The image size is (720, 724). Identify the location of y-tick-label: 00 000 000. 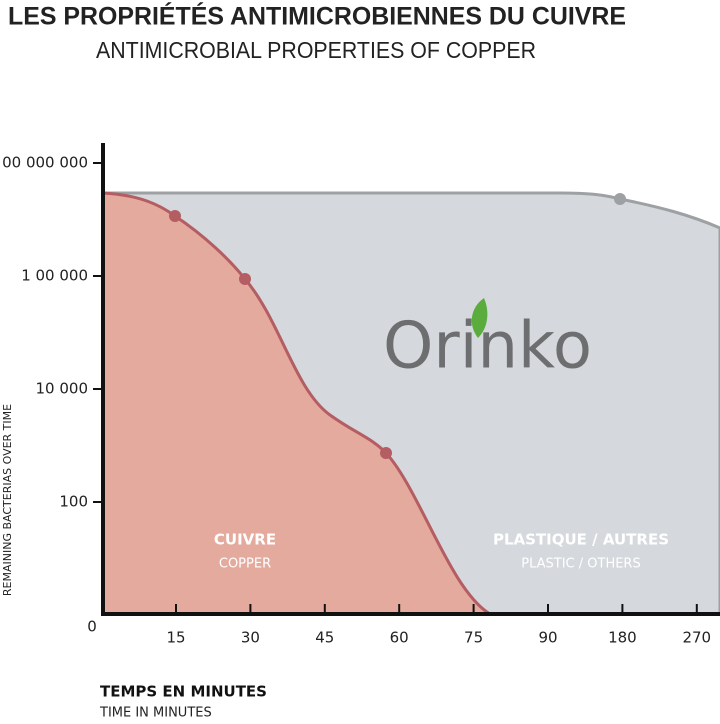
(45, 163).